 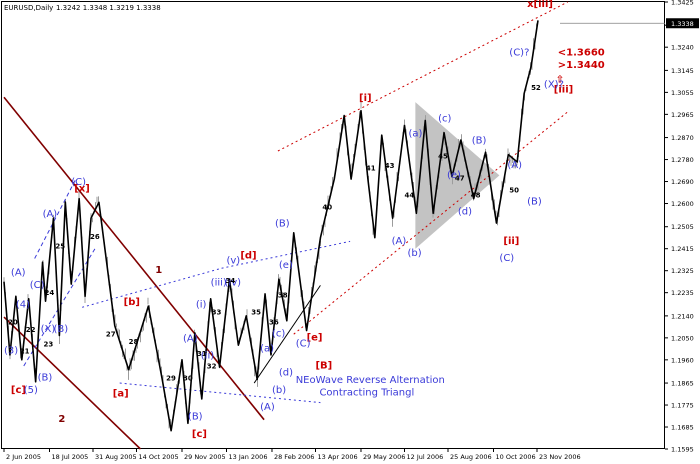 I want to click on y-tick-label: 1.3425, so click(x=682, y=3).